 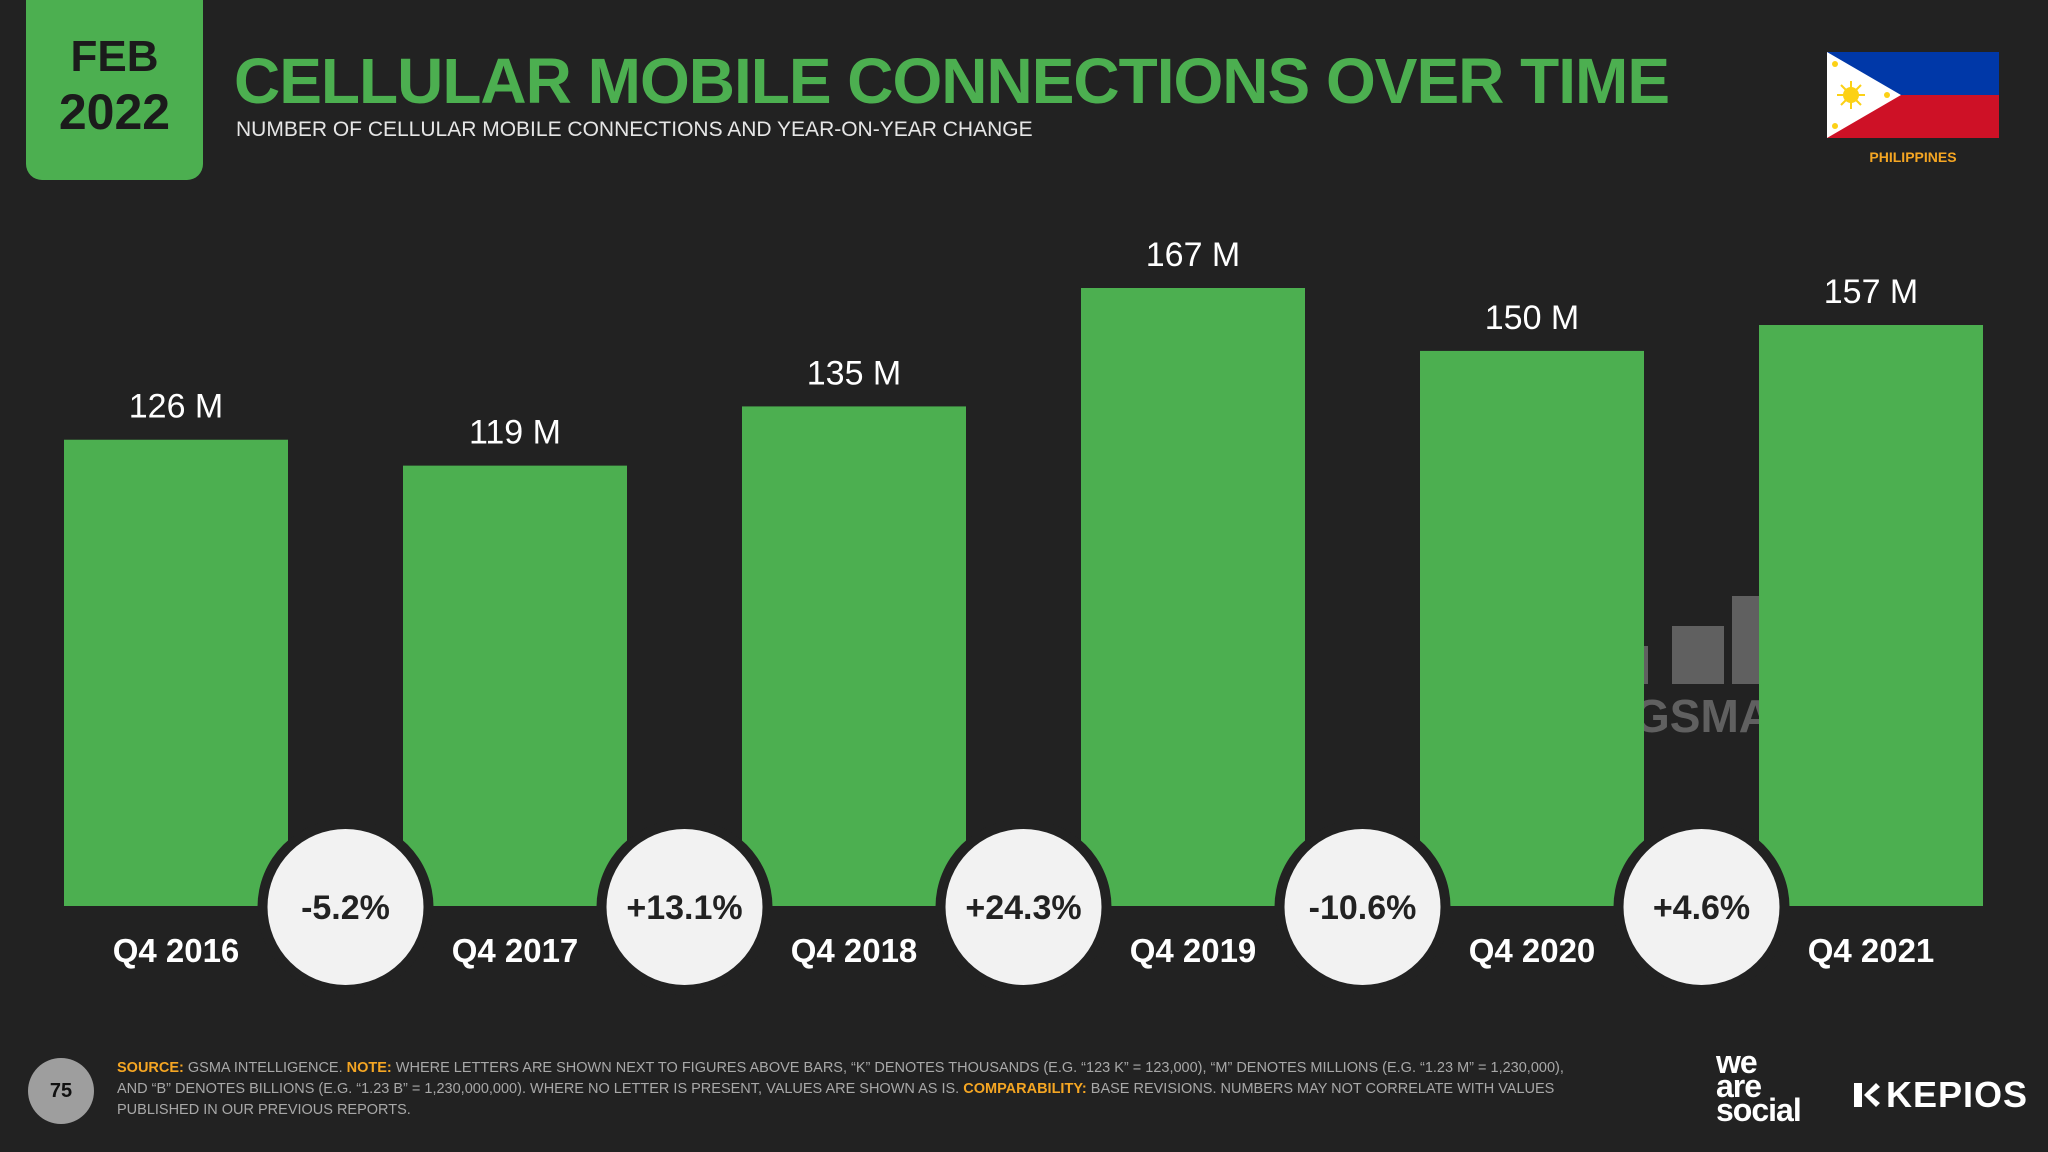 I want to click on bar-value-label-2: 135 M, so click(x=854, y=373).